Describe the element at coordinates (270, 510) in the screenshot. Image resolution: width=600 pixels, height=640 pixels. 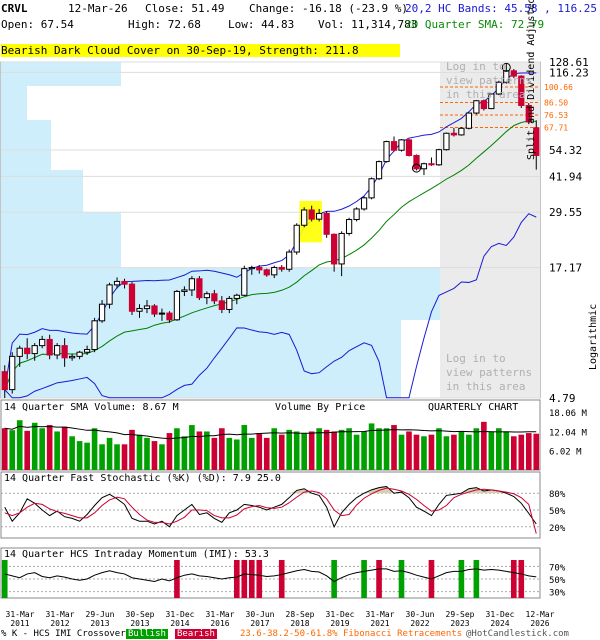
I see `stoch-d-line` at that location.